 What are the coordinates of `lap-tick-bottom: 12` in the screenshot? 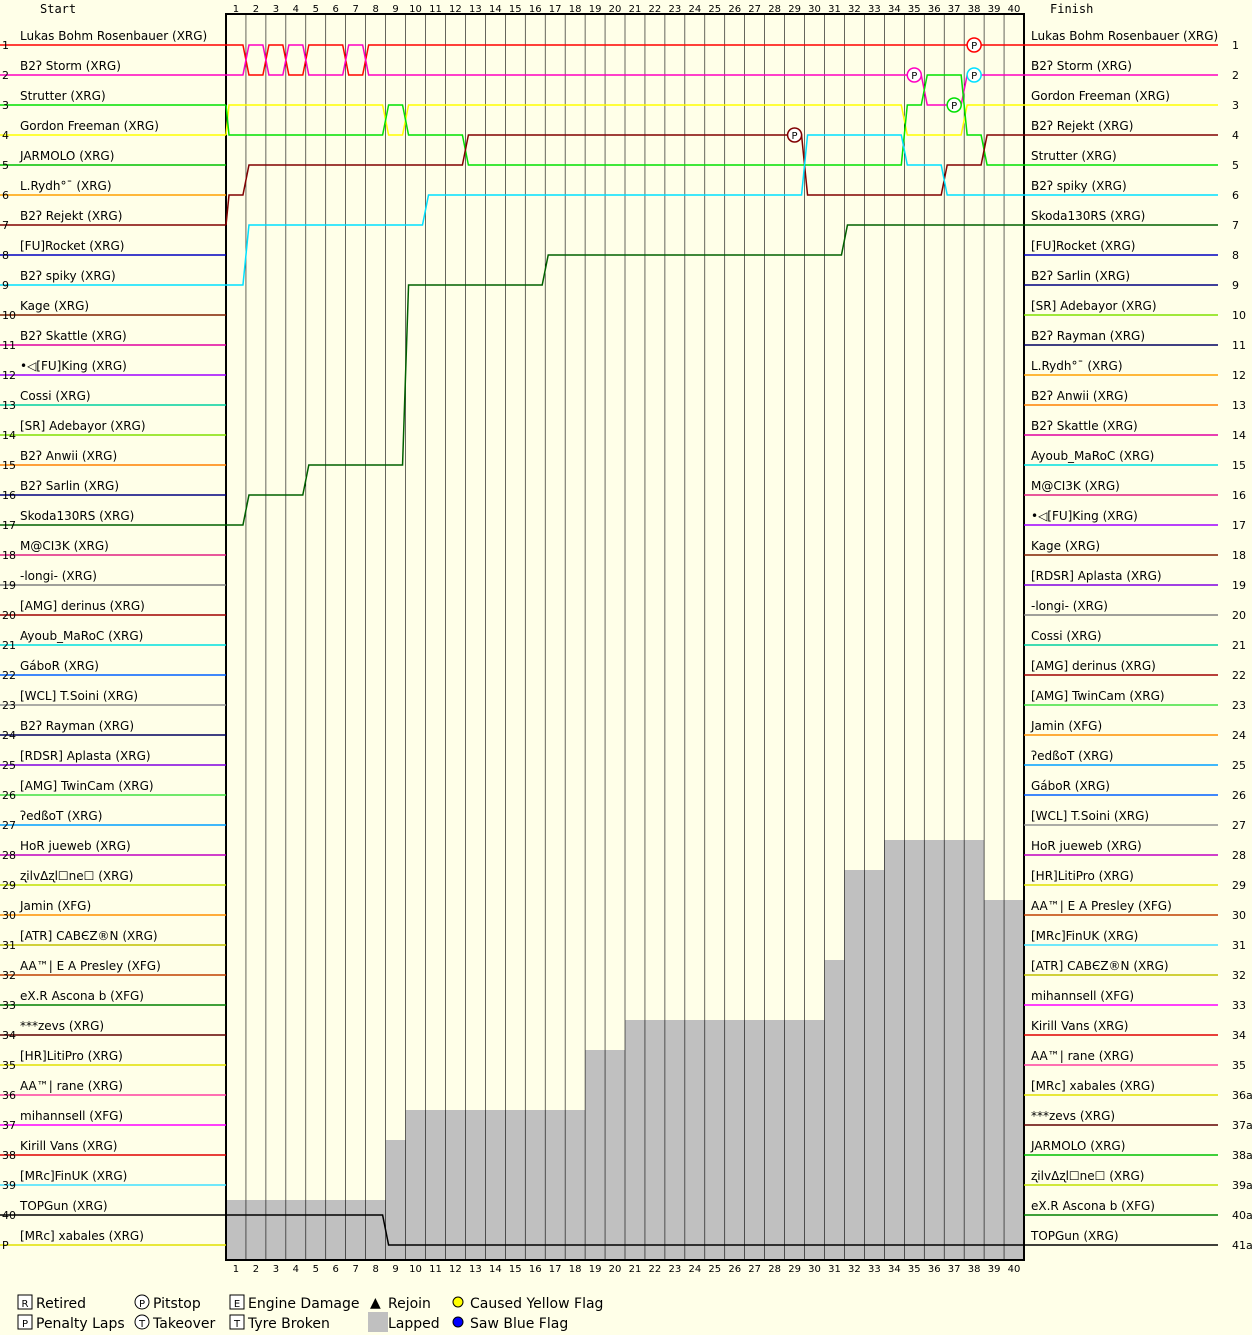 It's located at (455, 1269).